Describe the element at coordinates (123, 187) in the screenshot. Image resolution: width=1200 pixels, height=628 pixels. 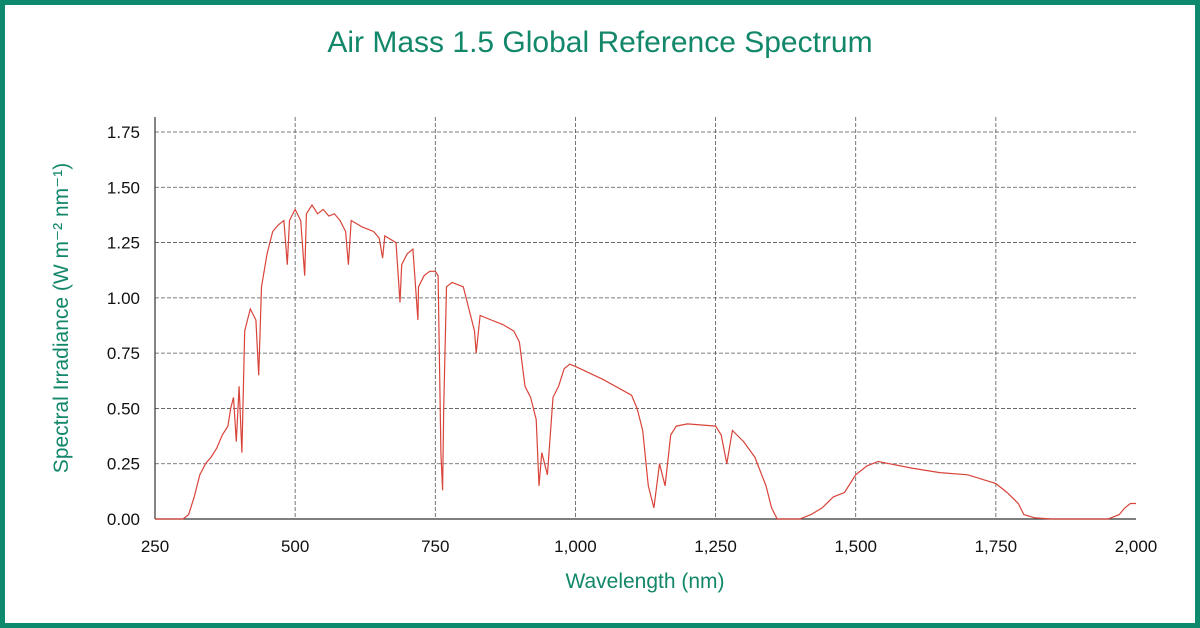
I see `y-tick-label: 1.50` at that location.